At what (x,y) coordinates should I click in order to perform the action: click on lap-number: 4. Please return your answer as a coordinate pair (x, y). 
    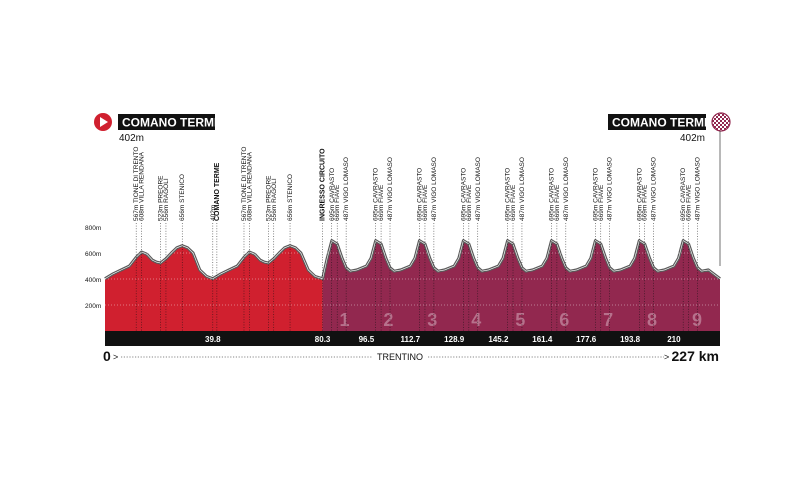
    Looking at the image, I should click on (476, 320).